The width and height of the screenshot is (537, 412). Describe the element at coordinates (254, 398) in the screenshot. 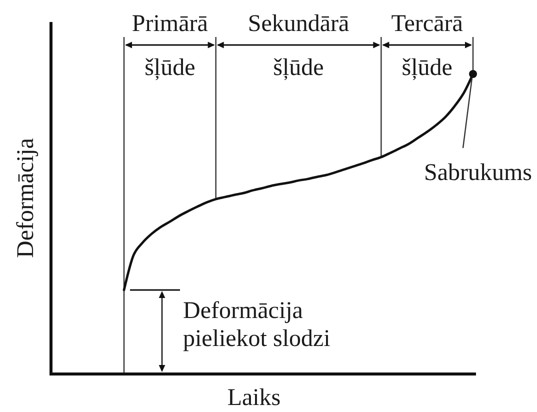

I see `x-axis-title: Laiks` at that location.